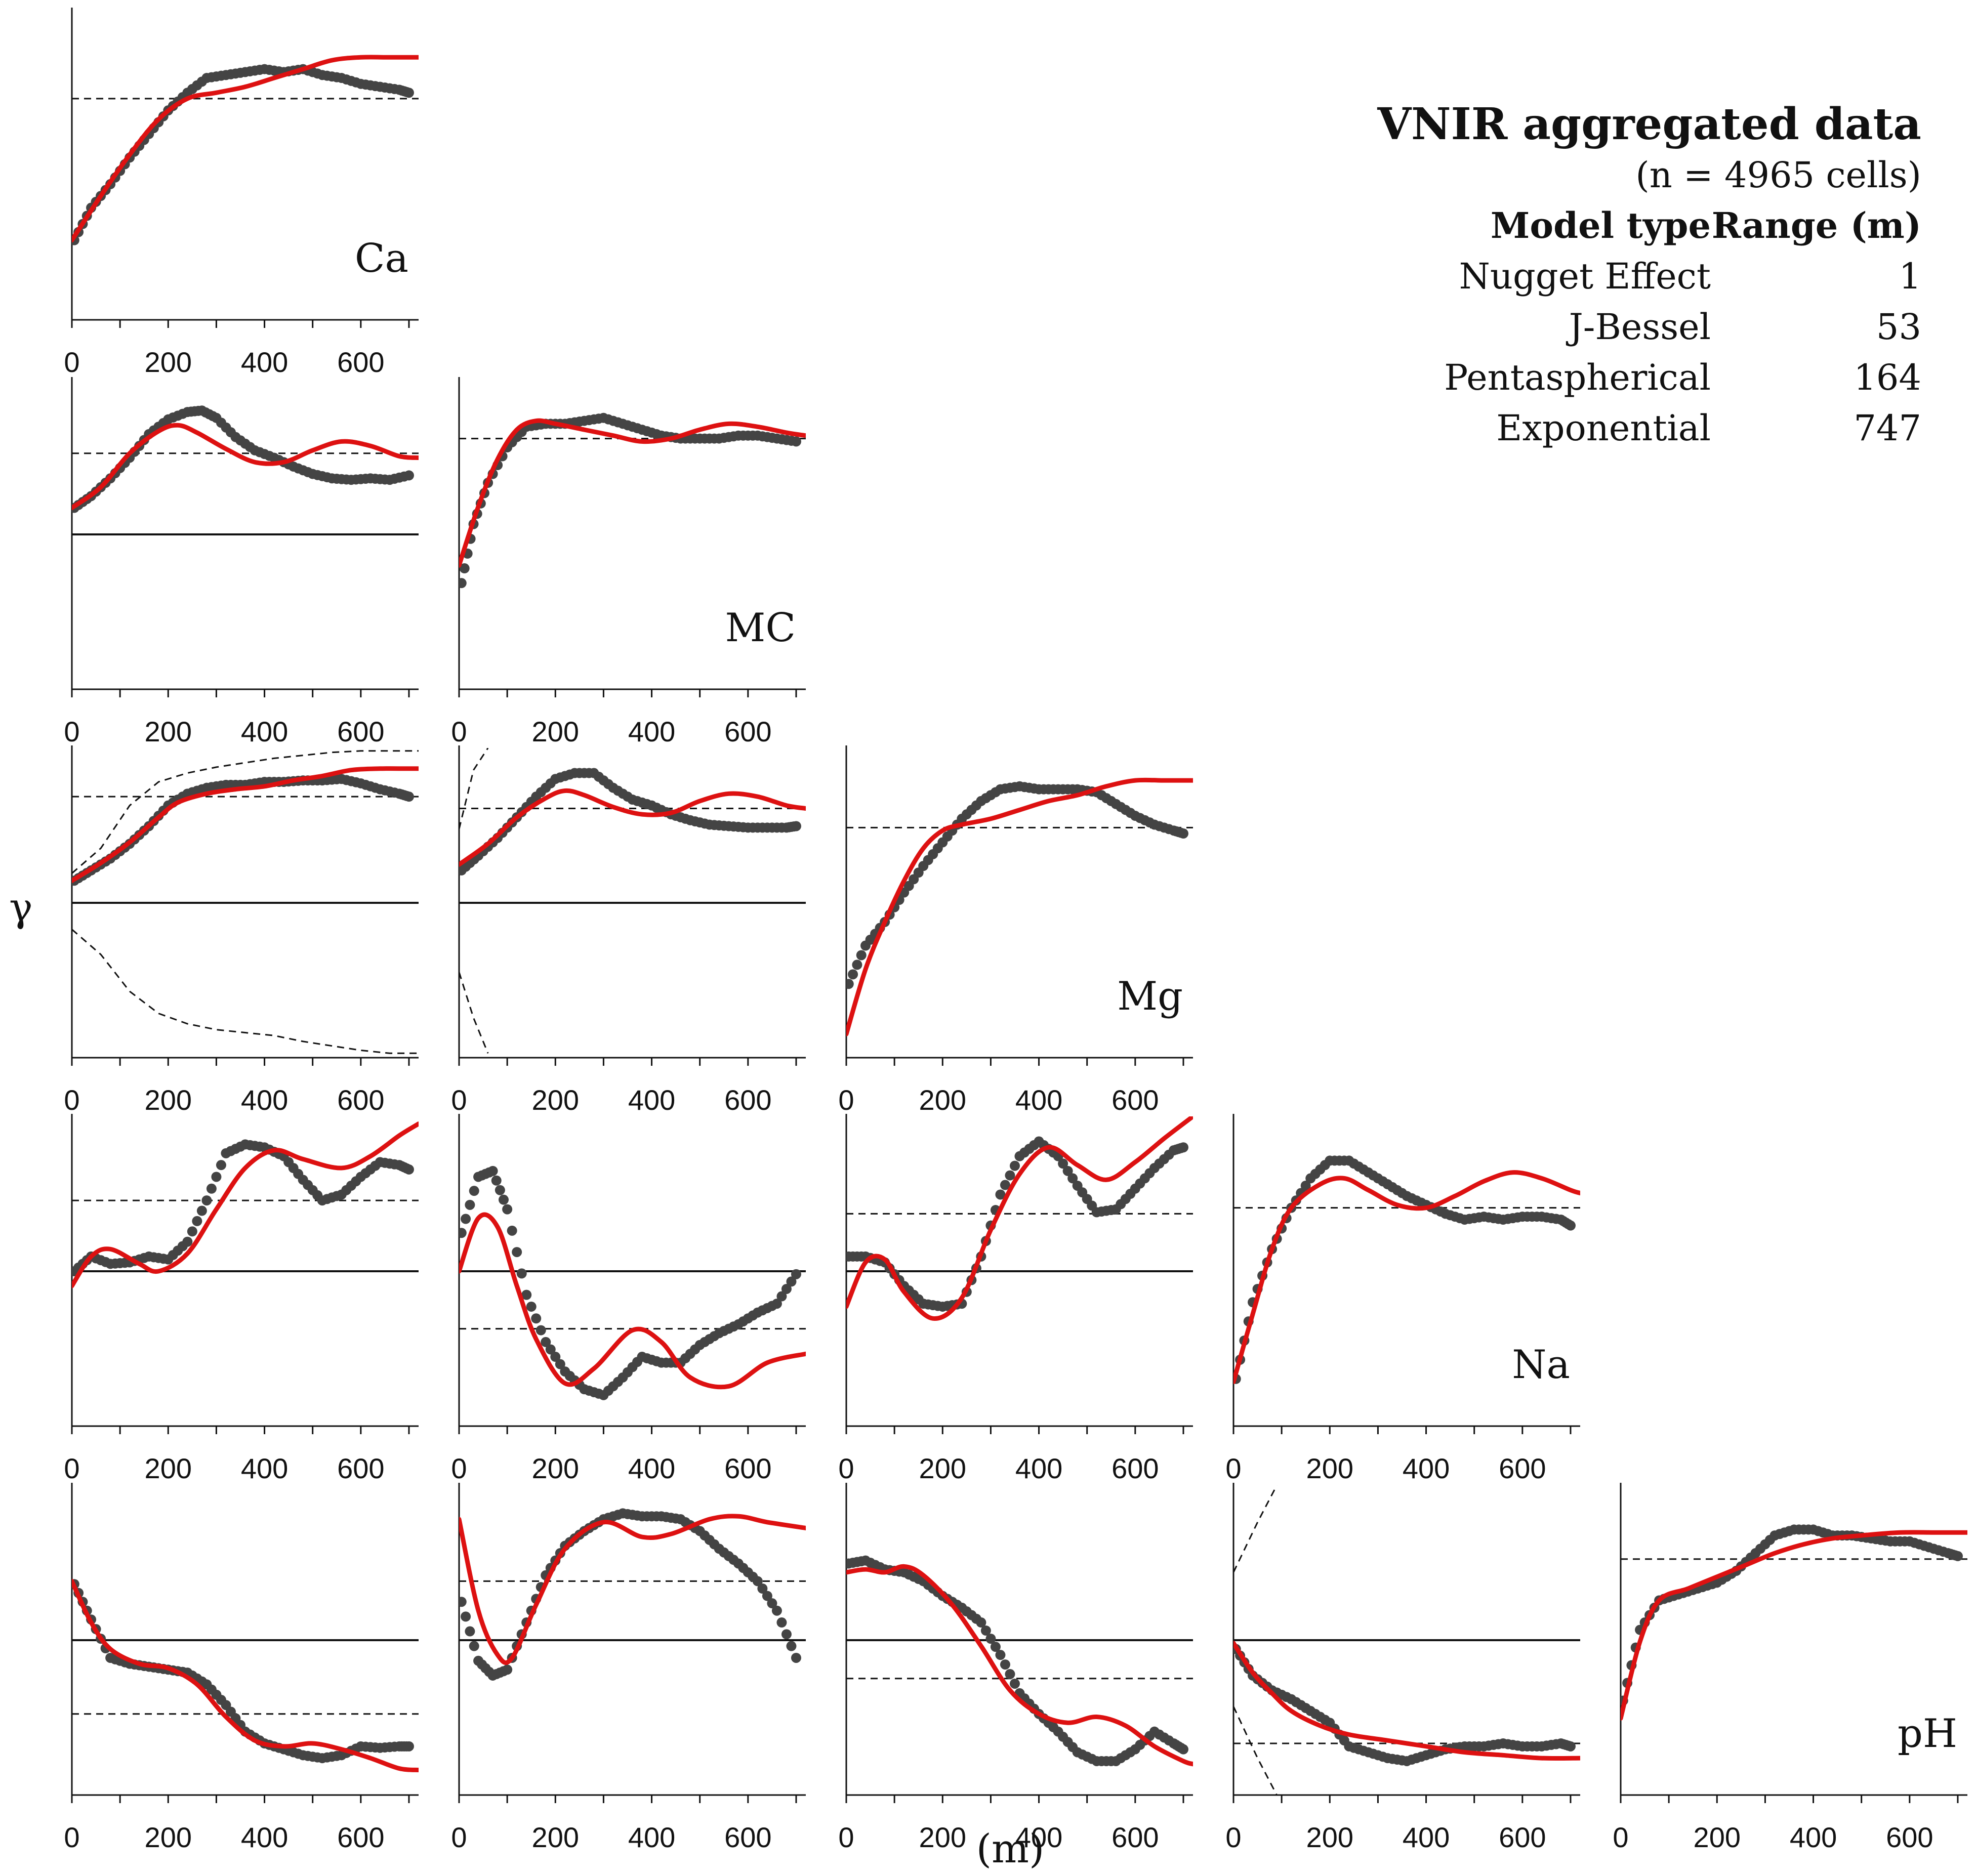  What do you see at coordinates (1910, 276) in the screenshot?
I see `legend-row-range: 1` at bounding box center [1910, 276].